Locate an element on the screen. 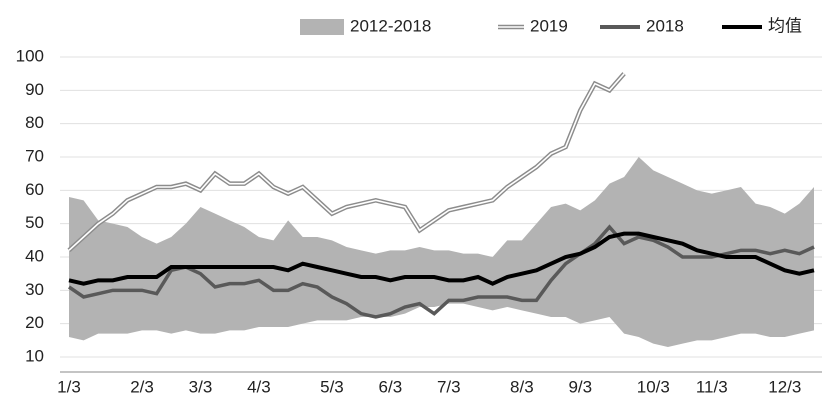 The width and height of the screenshot is (836, 412). y-tick-label: 100 is located at coordinates (30, 55).